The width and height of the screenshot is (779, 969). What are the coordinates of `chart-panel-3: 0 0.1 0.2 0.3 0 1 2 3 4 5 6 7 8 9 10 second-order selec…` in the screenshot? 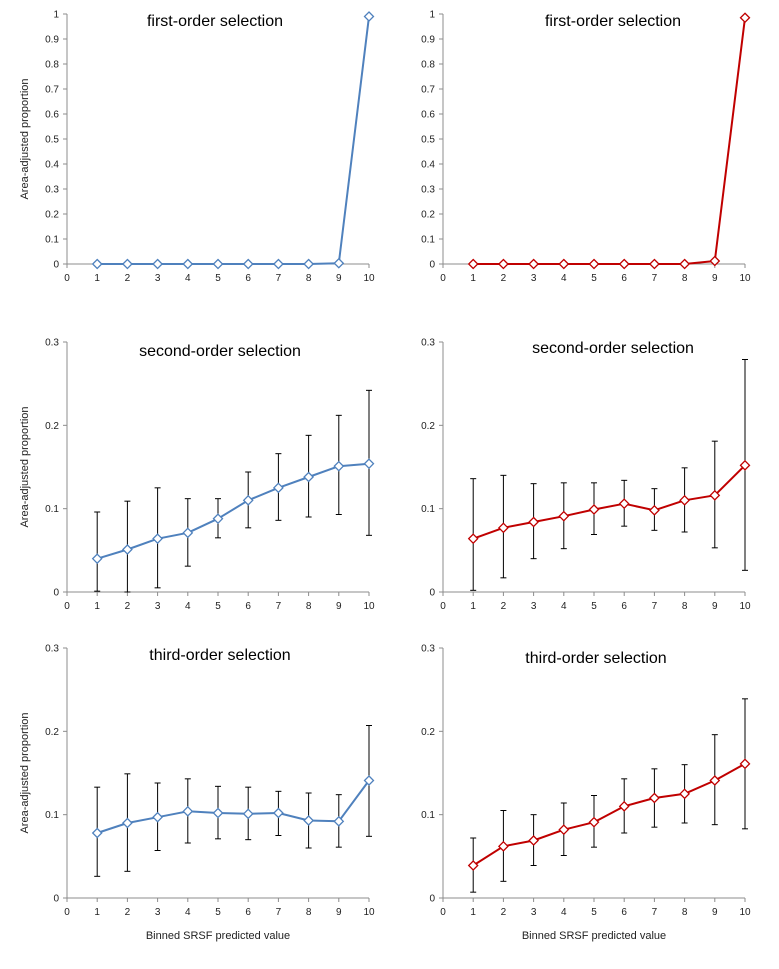 It's located at (197, 475).